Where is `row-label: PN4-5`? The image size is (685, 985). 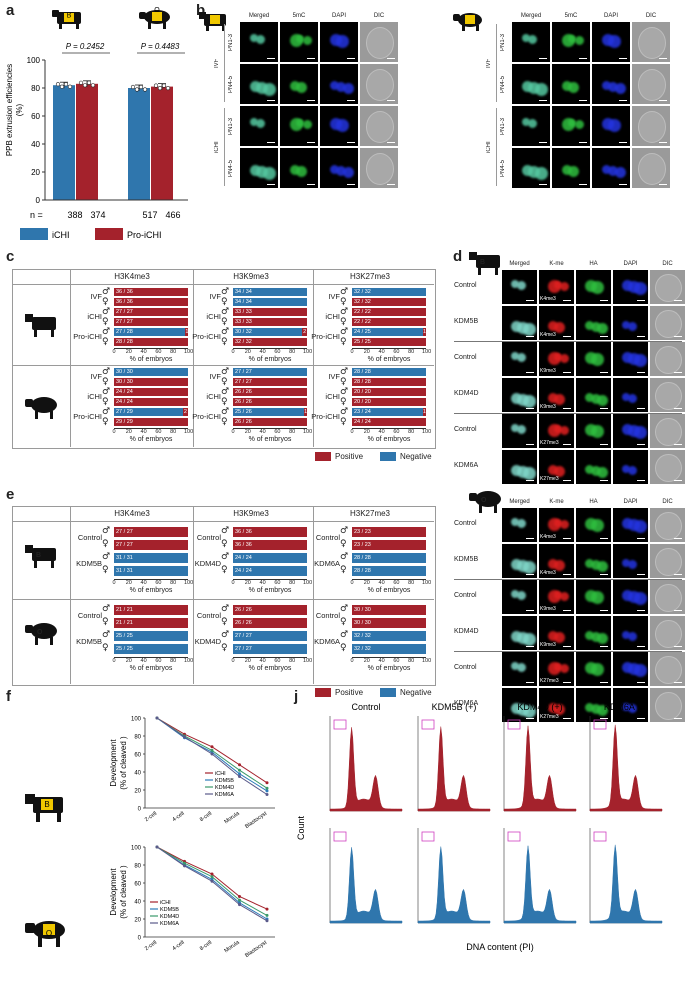 row-label: PN4-5 is located at coordinates (503, 168).